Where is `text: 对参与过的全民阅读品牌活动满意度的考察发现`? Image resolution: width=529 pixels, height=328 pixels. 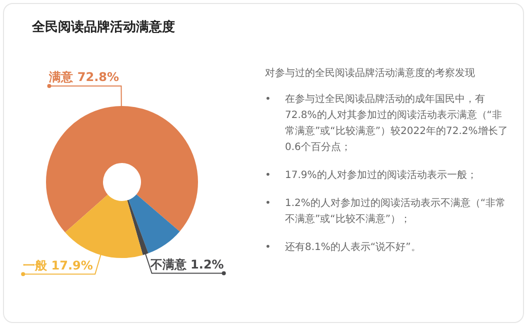
text: 对参与过的全民阅读品牌活动满意度的考察发现 is located at coordinates (370, 73).